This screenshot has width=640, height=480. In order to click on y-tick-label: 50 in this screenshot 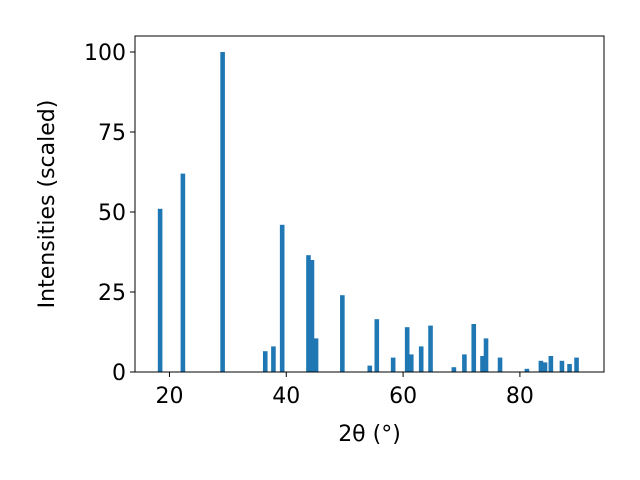, I will do `click(112, 213)`.